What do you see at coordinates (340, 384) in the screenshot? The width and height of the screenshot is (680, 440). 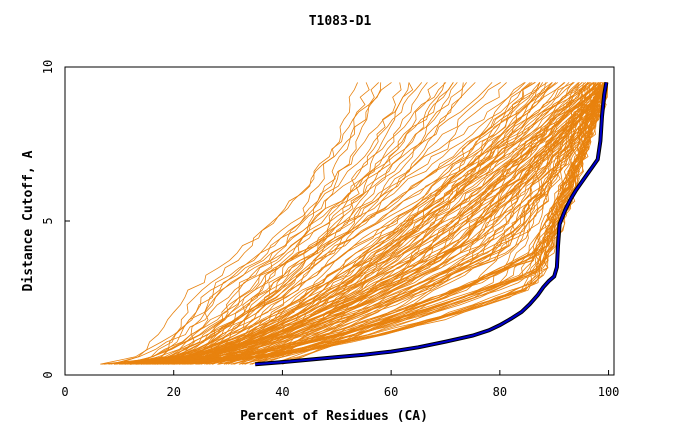 I see `x-axis: 0 20 40 60 80 100` at bounding box center [340, 384].